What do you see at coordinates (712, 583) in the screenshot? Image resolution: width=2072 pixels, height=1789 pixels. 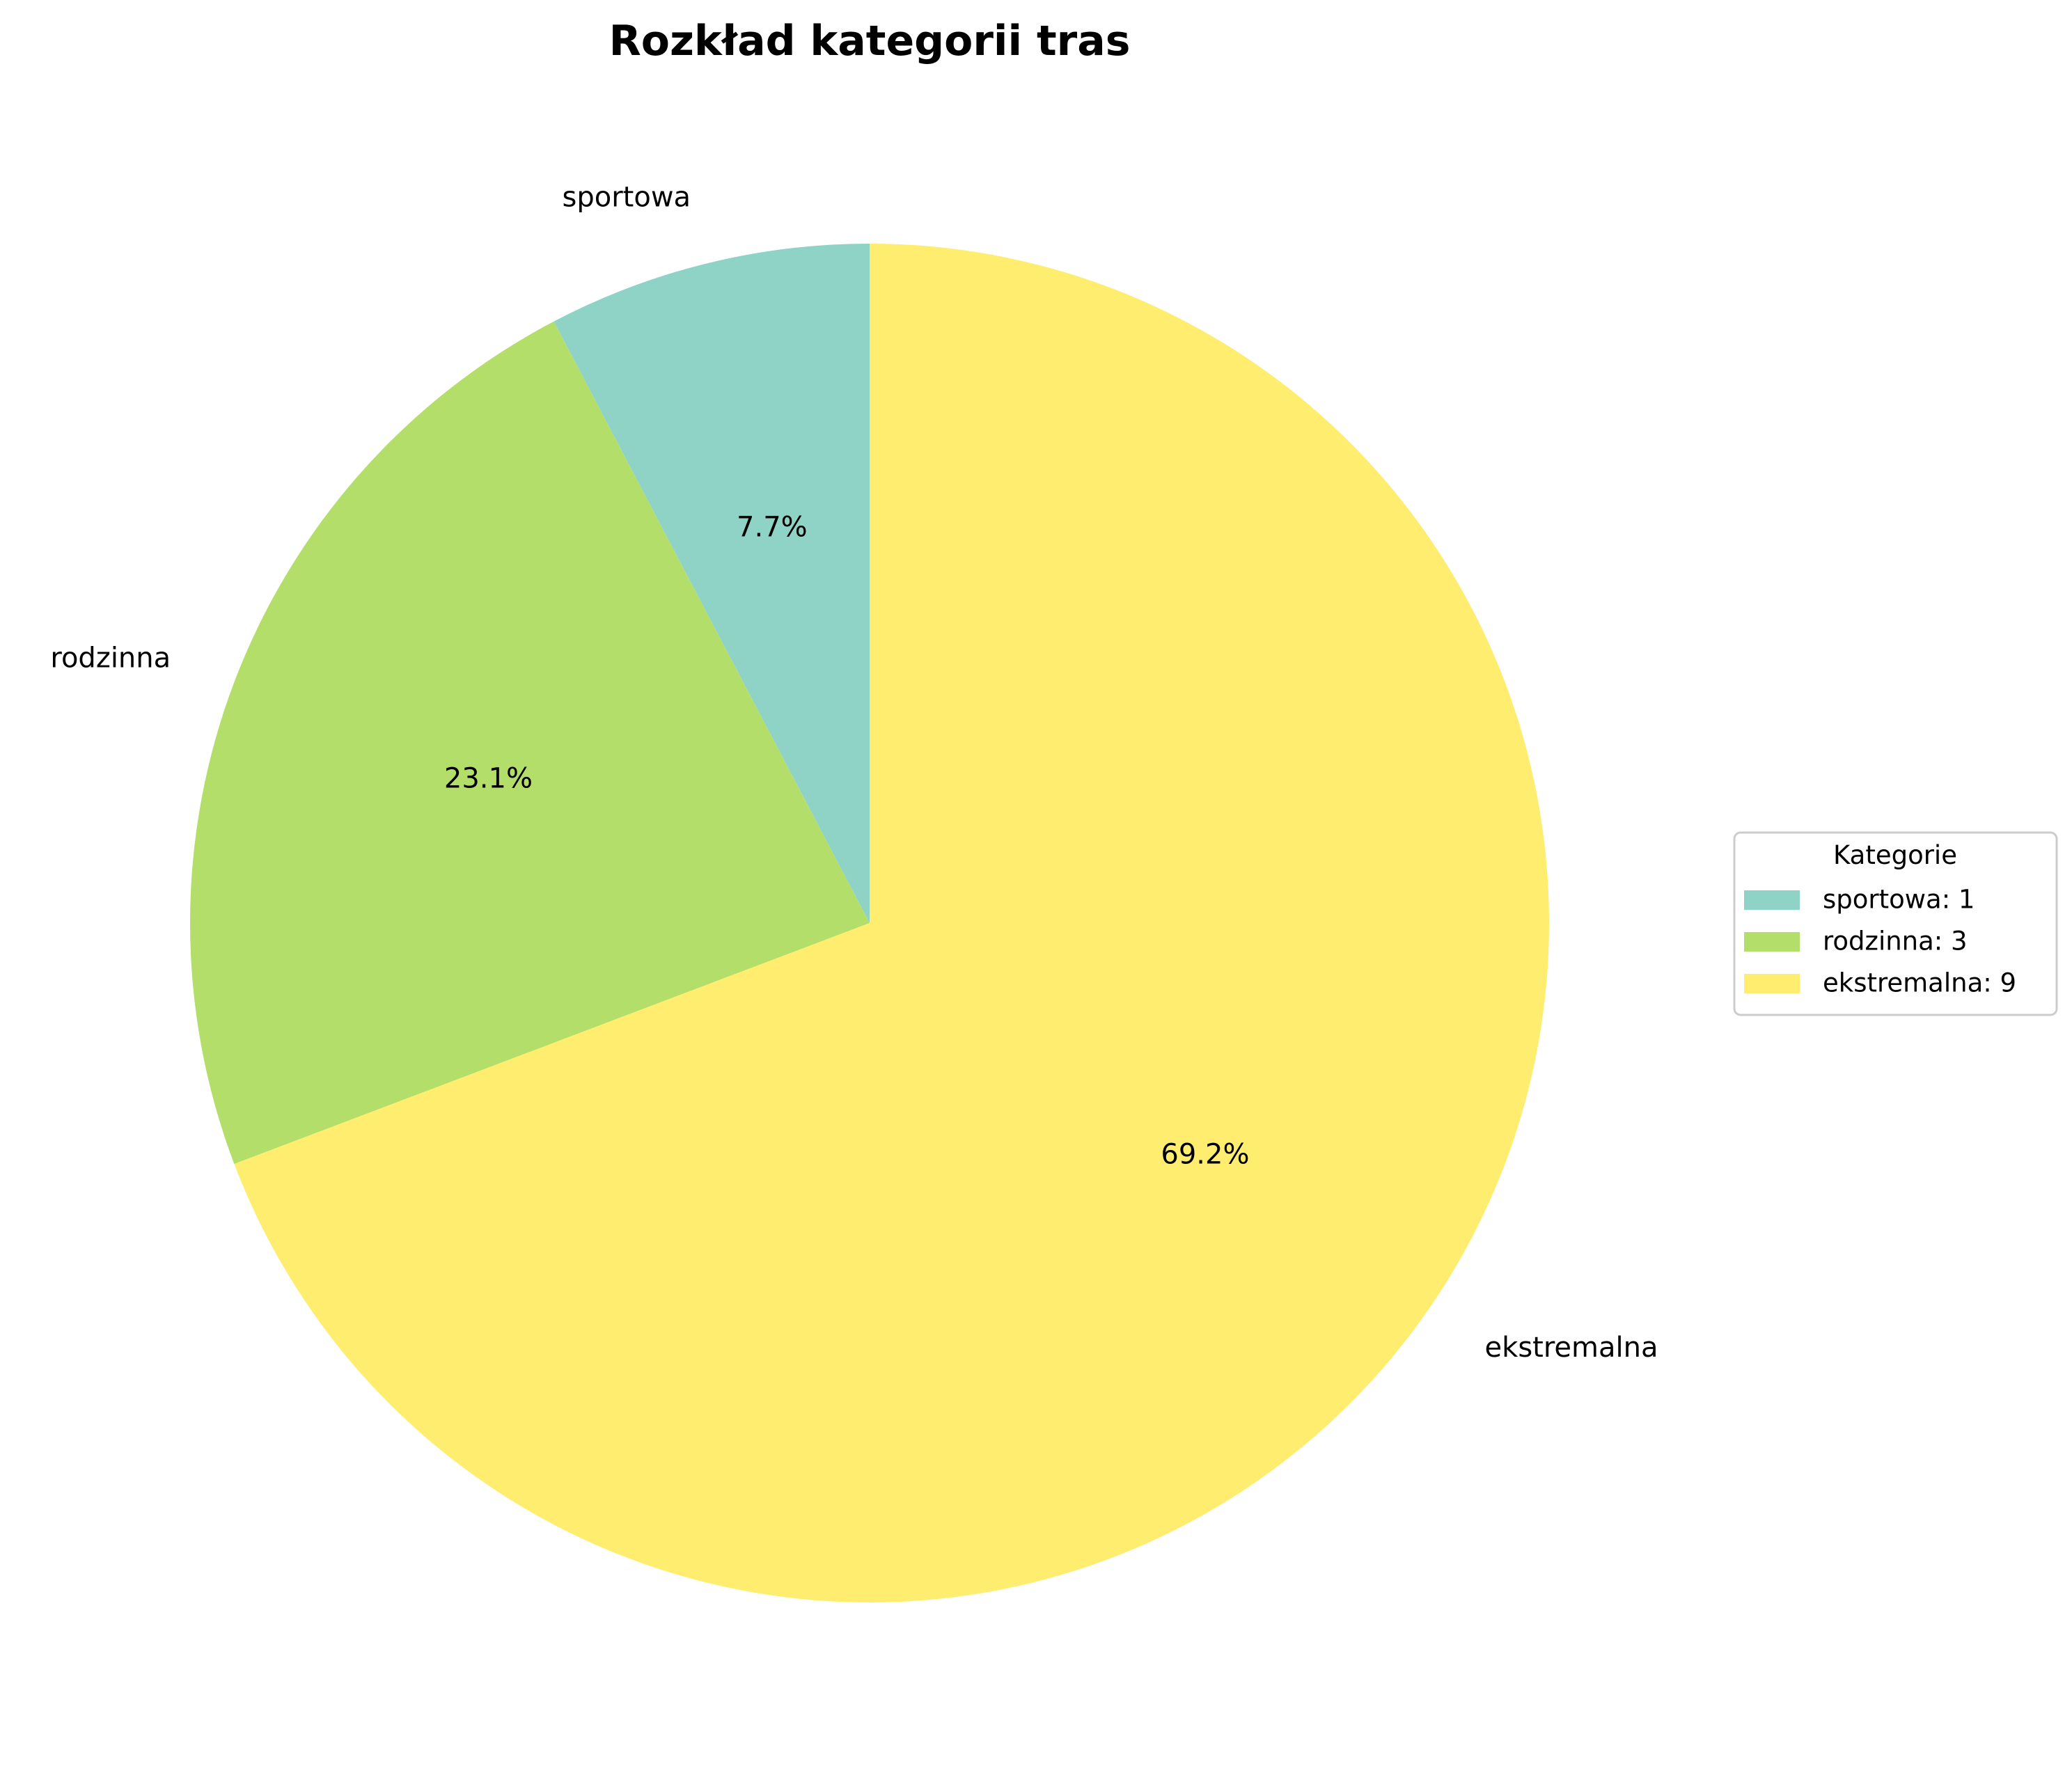 I see `pie-slice-sportowa` at bounding box center [712, 583].